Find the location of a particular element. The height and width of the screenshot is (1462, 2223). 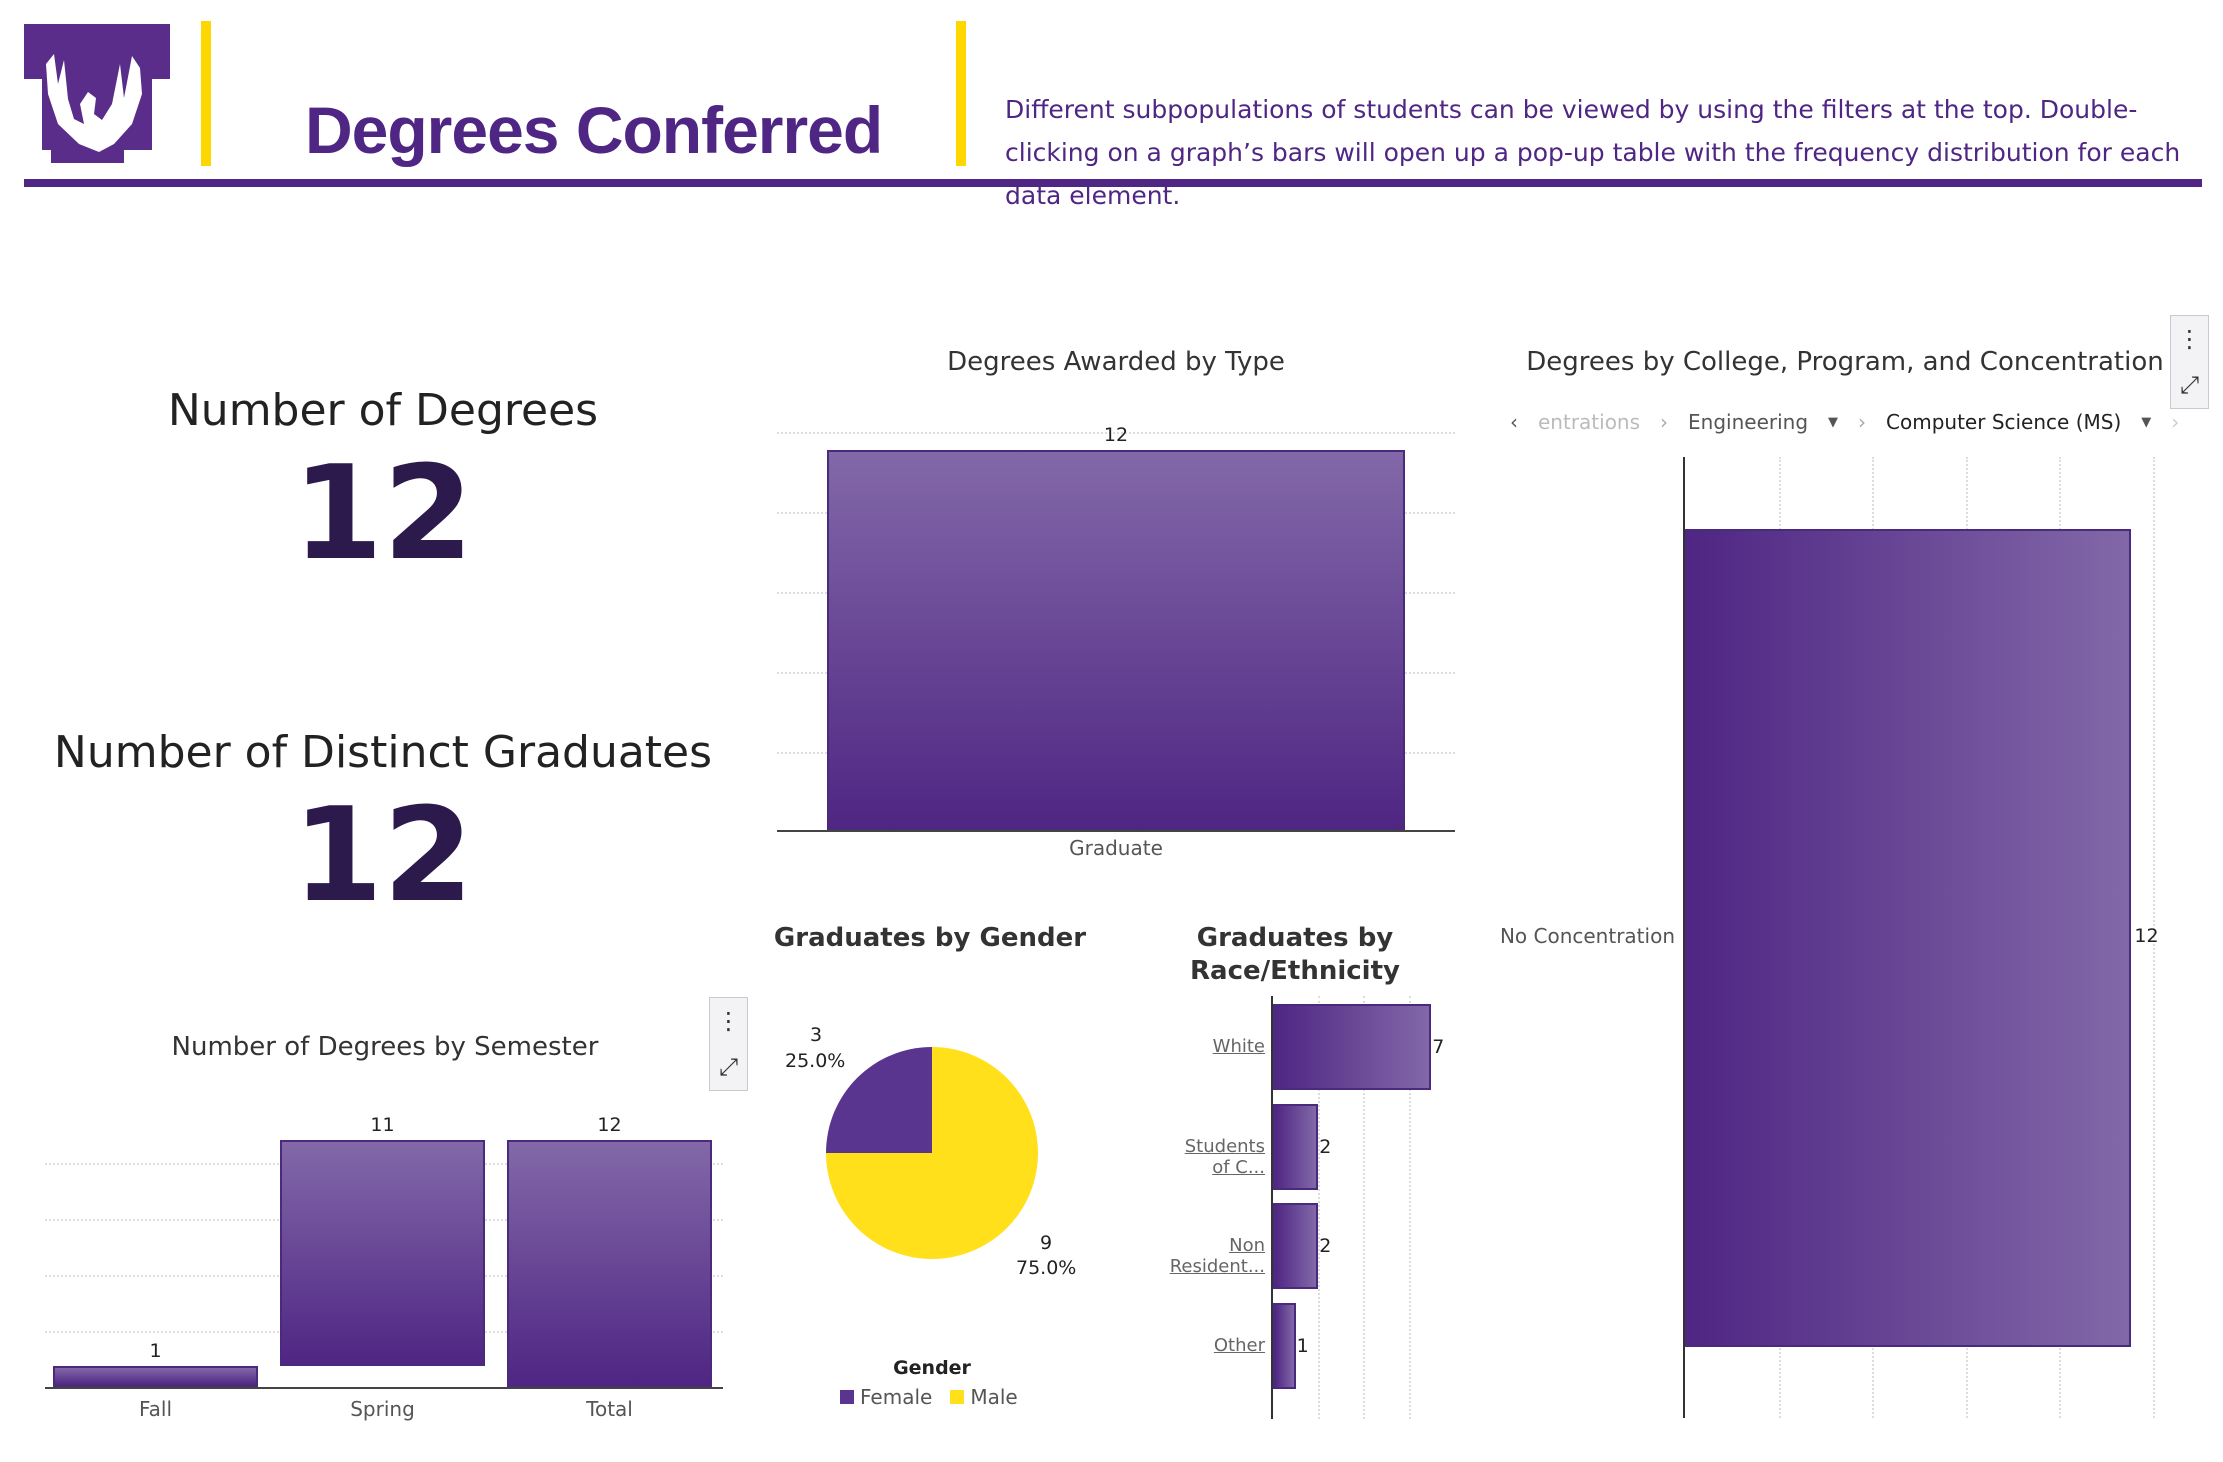

legend-label: Female is located at coordinates (896, 1397).